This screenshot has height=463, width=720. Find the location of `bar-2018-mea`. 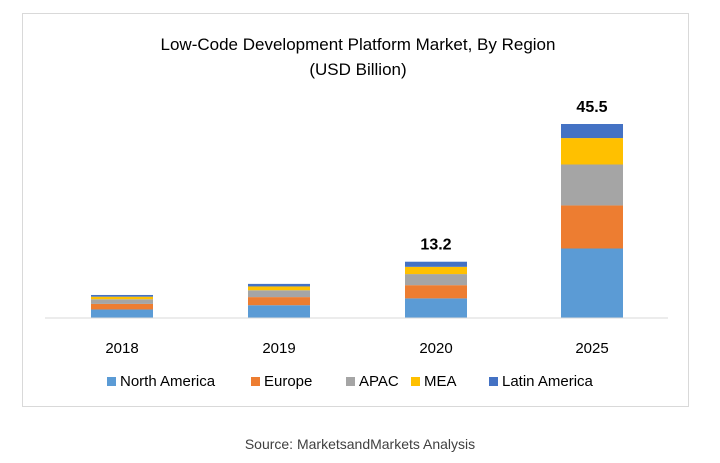

bar-2018-mea is located at coordinates (122, 298).